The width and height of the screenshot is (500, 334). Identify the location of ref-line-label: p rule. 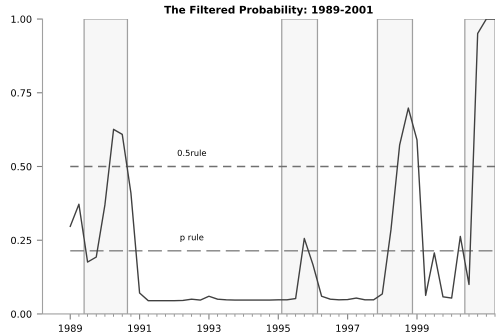
(192, 238).